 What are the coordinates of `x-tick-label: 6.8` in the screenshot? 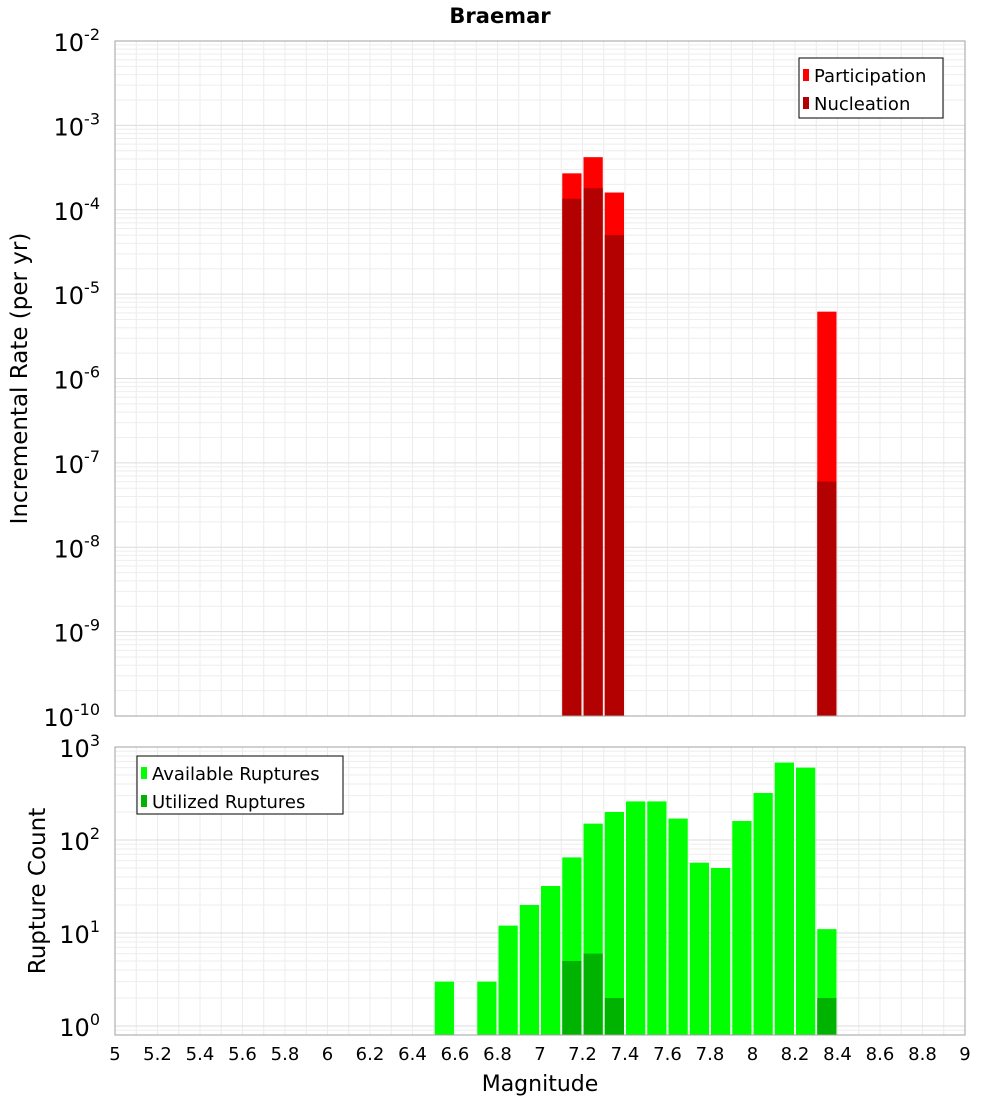 It's located at (497, 1054).